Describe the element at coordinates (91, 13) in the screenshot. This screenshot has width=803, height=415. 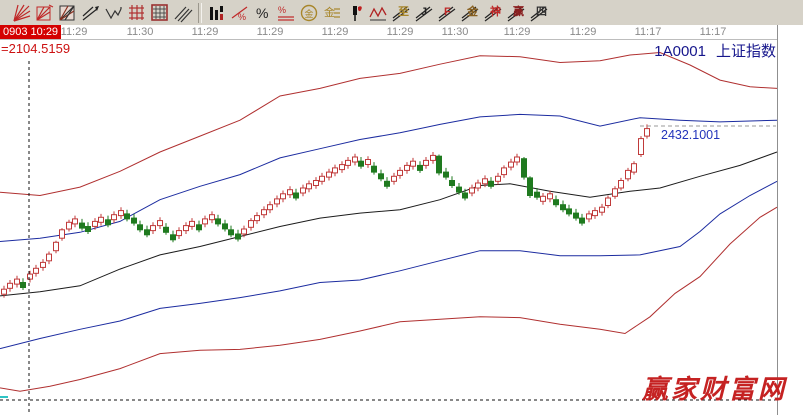
I see `trend-lines-icon` at that location.